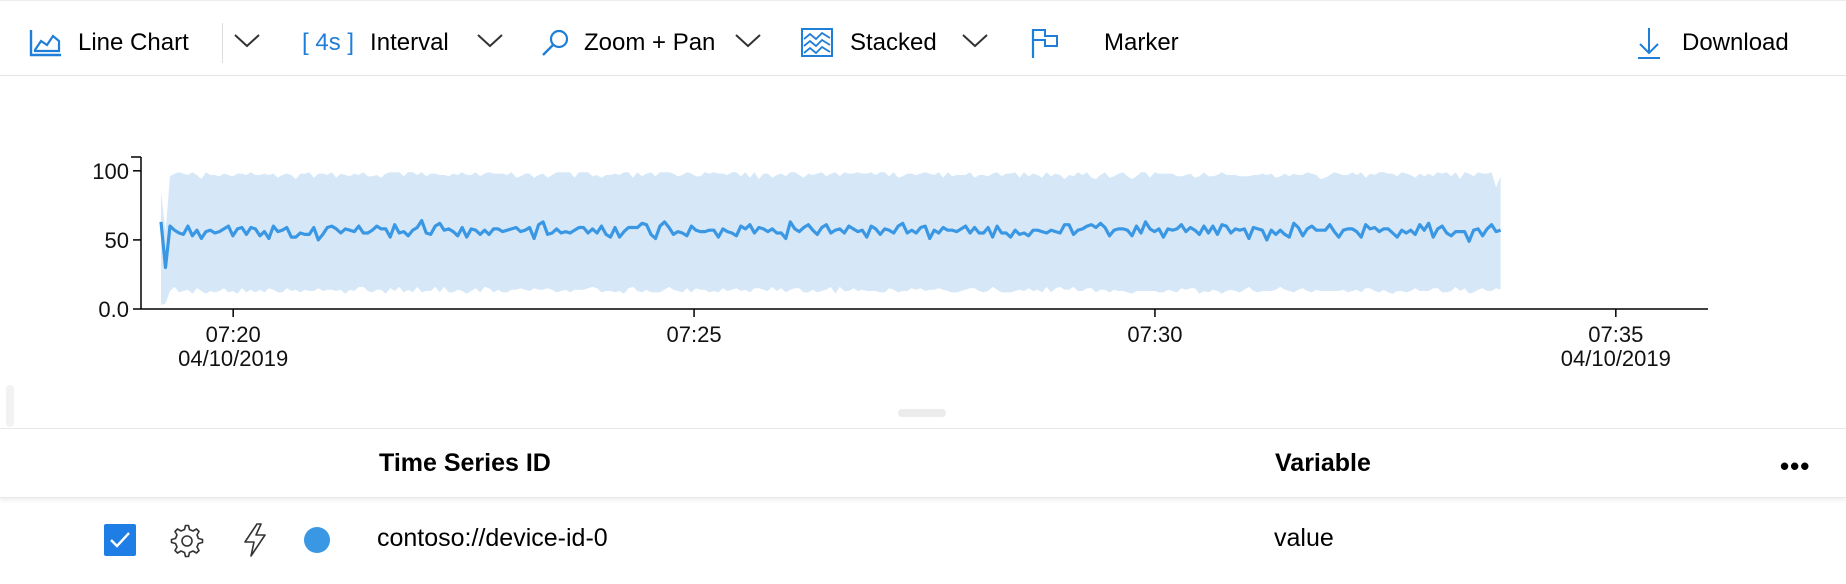 The image size is (1846, 584). What do you see at coordinates (1304, 538) in the screenshot?
I see `variable-cell: value` at bounding box center [1304, 538].